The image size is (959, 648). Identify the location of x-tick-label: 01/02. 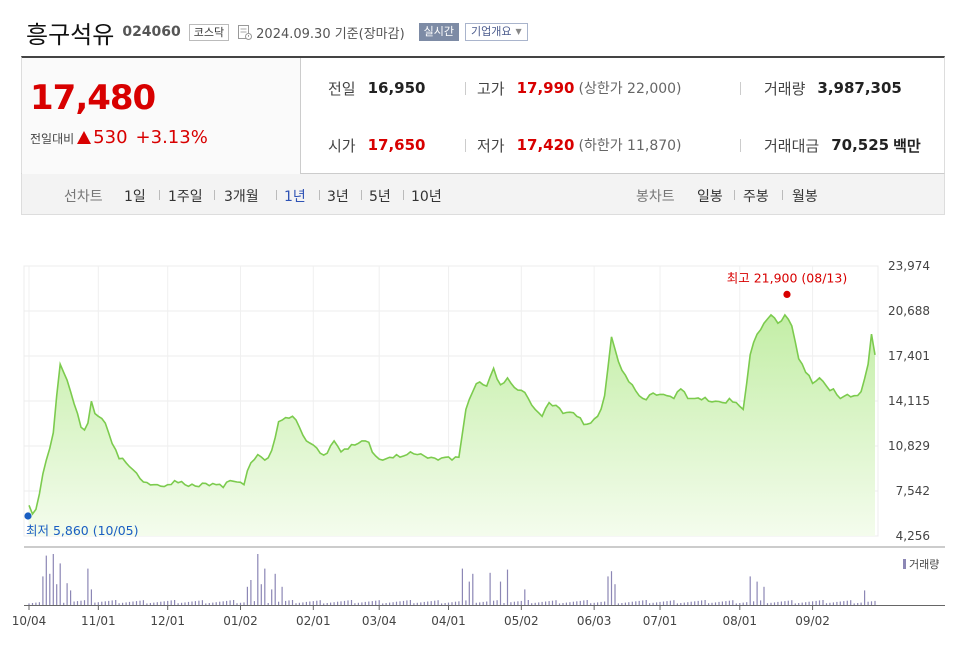
(240, 621).